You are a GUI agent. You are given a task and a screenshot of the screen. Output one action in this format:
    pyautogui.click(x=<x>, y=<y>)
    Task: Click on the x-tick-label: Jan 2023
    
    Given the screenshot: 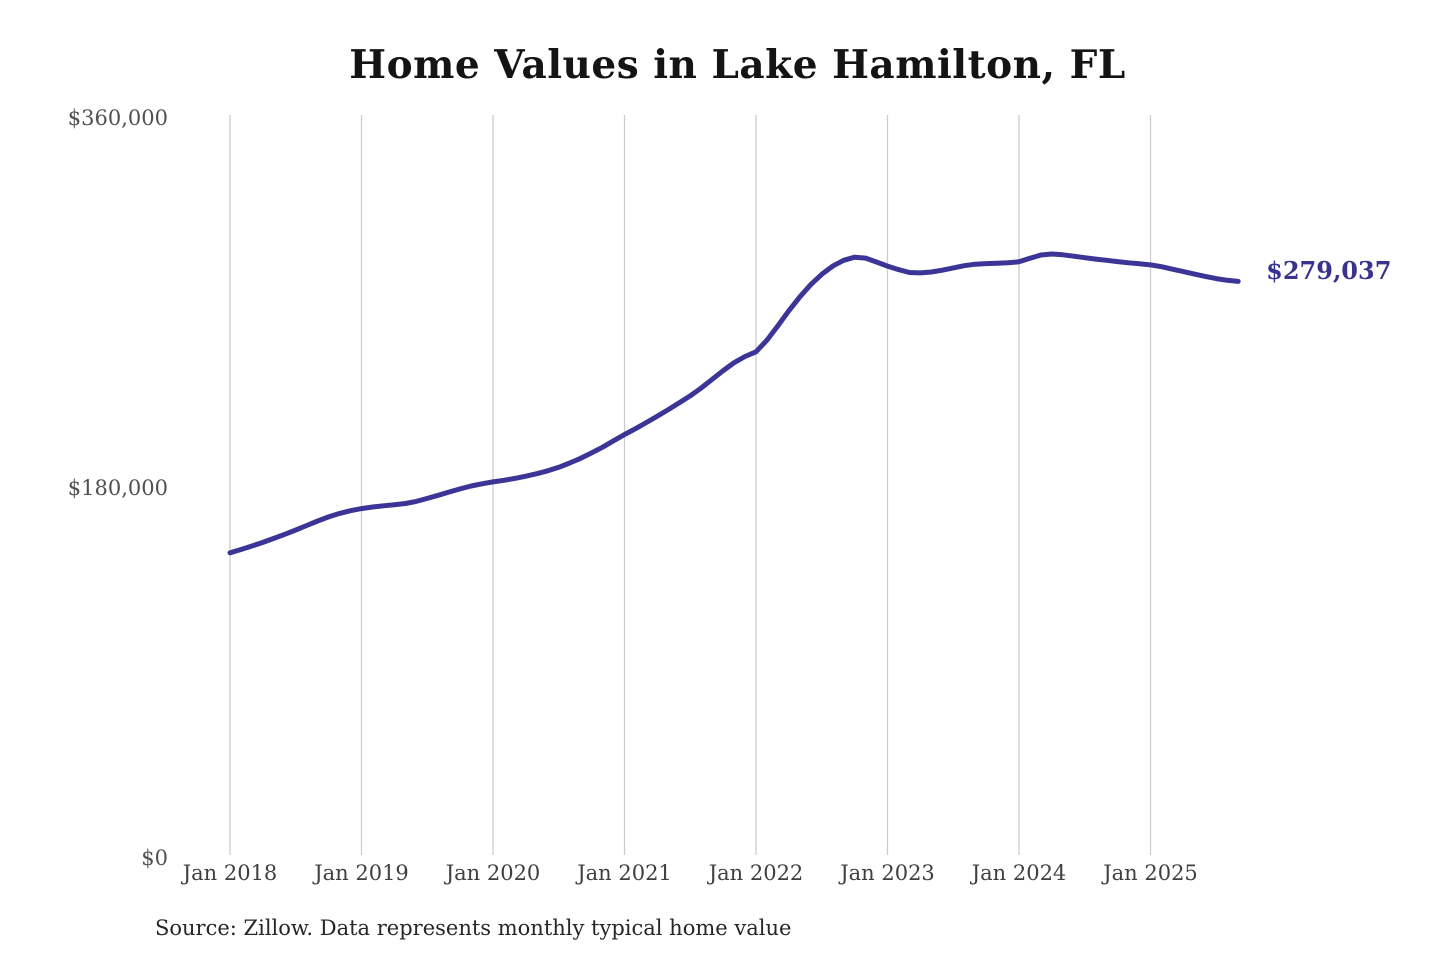 What is the action you would take?
    pyautogui.click(x=887, y=873)
    